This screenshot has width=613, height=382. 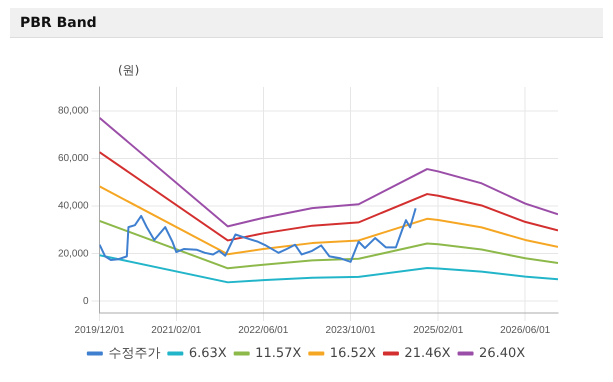 What do you see at coordinates (207, 353) in the screenshot?
I see `legend-label: 6.63X` at bounding box center [207, 353].